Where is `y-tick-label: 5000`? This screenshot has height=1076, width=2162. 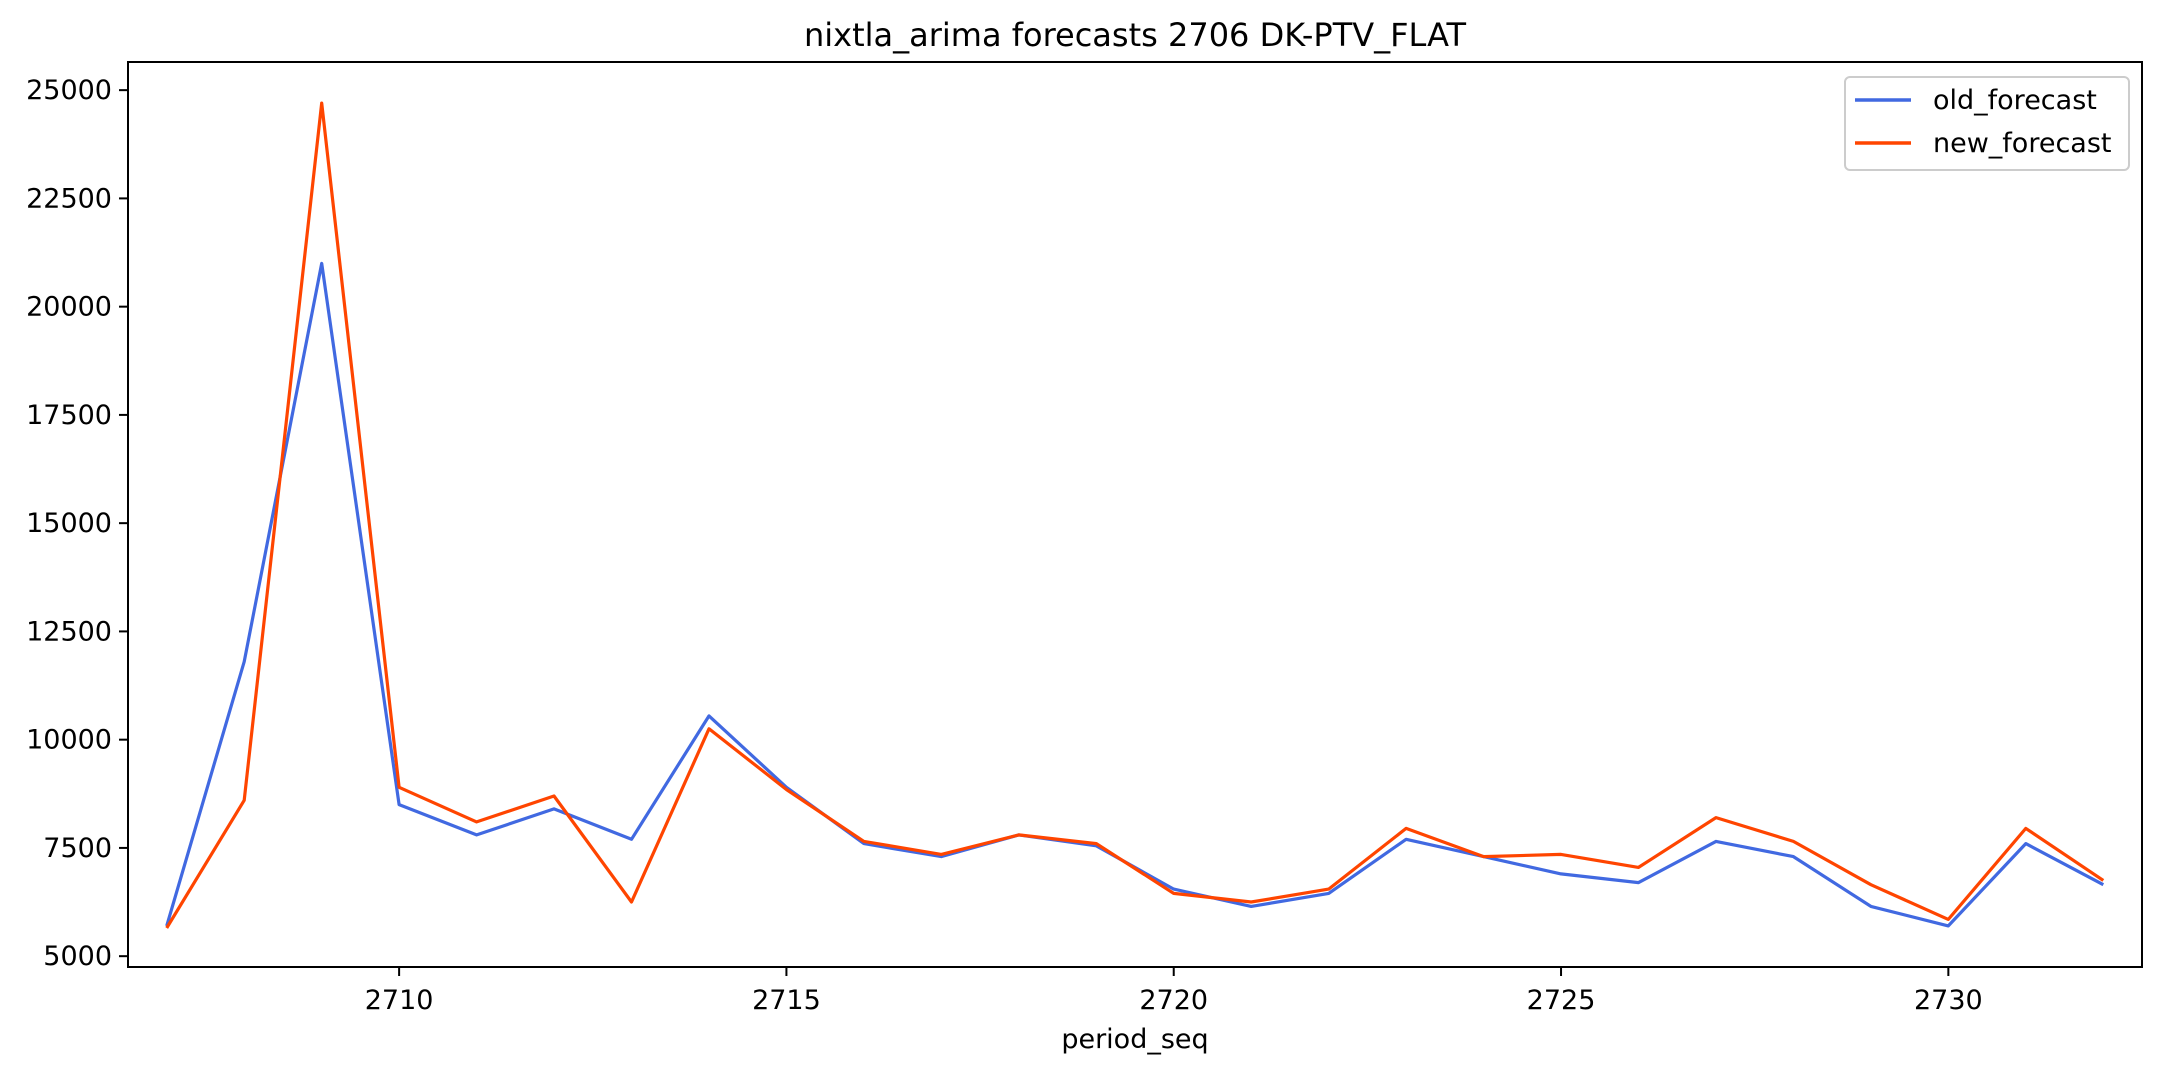
y-tick-label: 5000 is located at coordinates (77, 956).